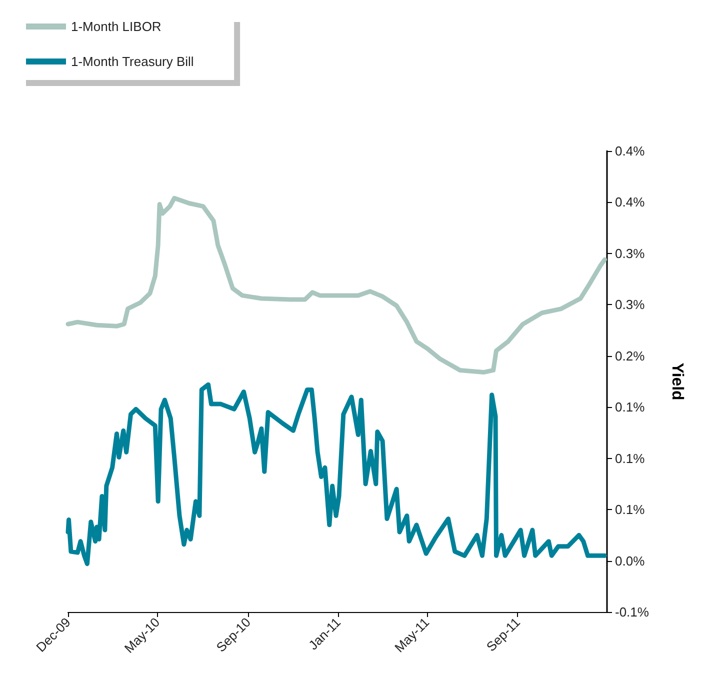  Describe the element at coordinates (132, 61) in the screenshot. I see `legend-label: 1-Month Treasury Bill` at that location.